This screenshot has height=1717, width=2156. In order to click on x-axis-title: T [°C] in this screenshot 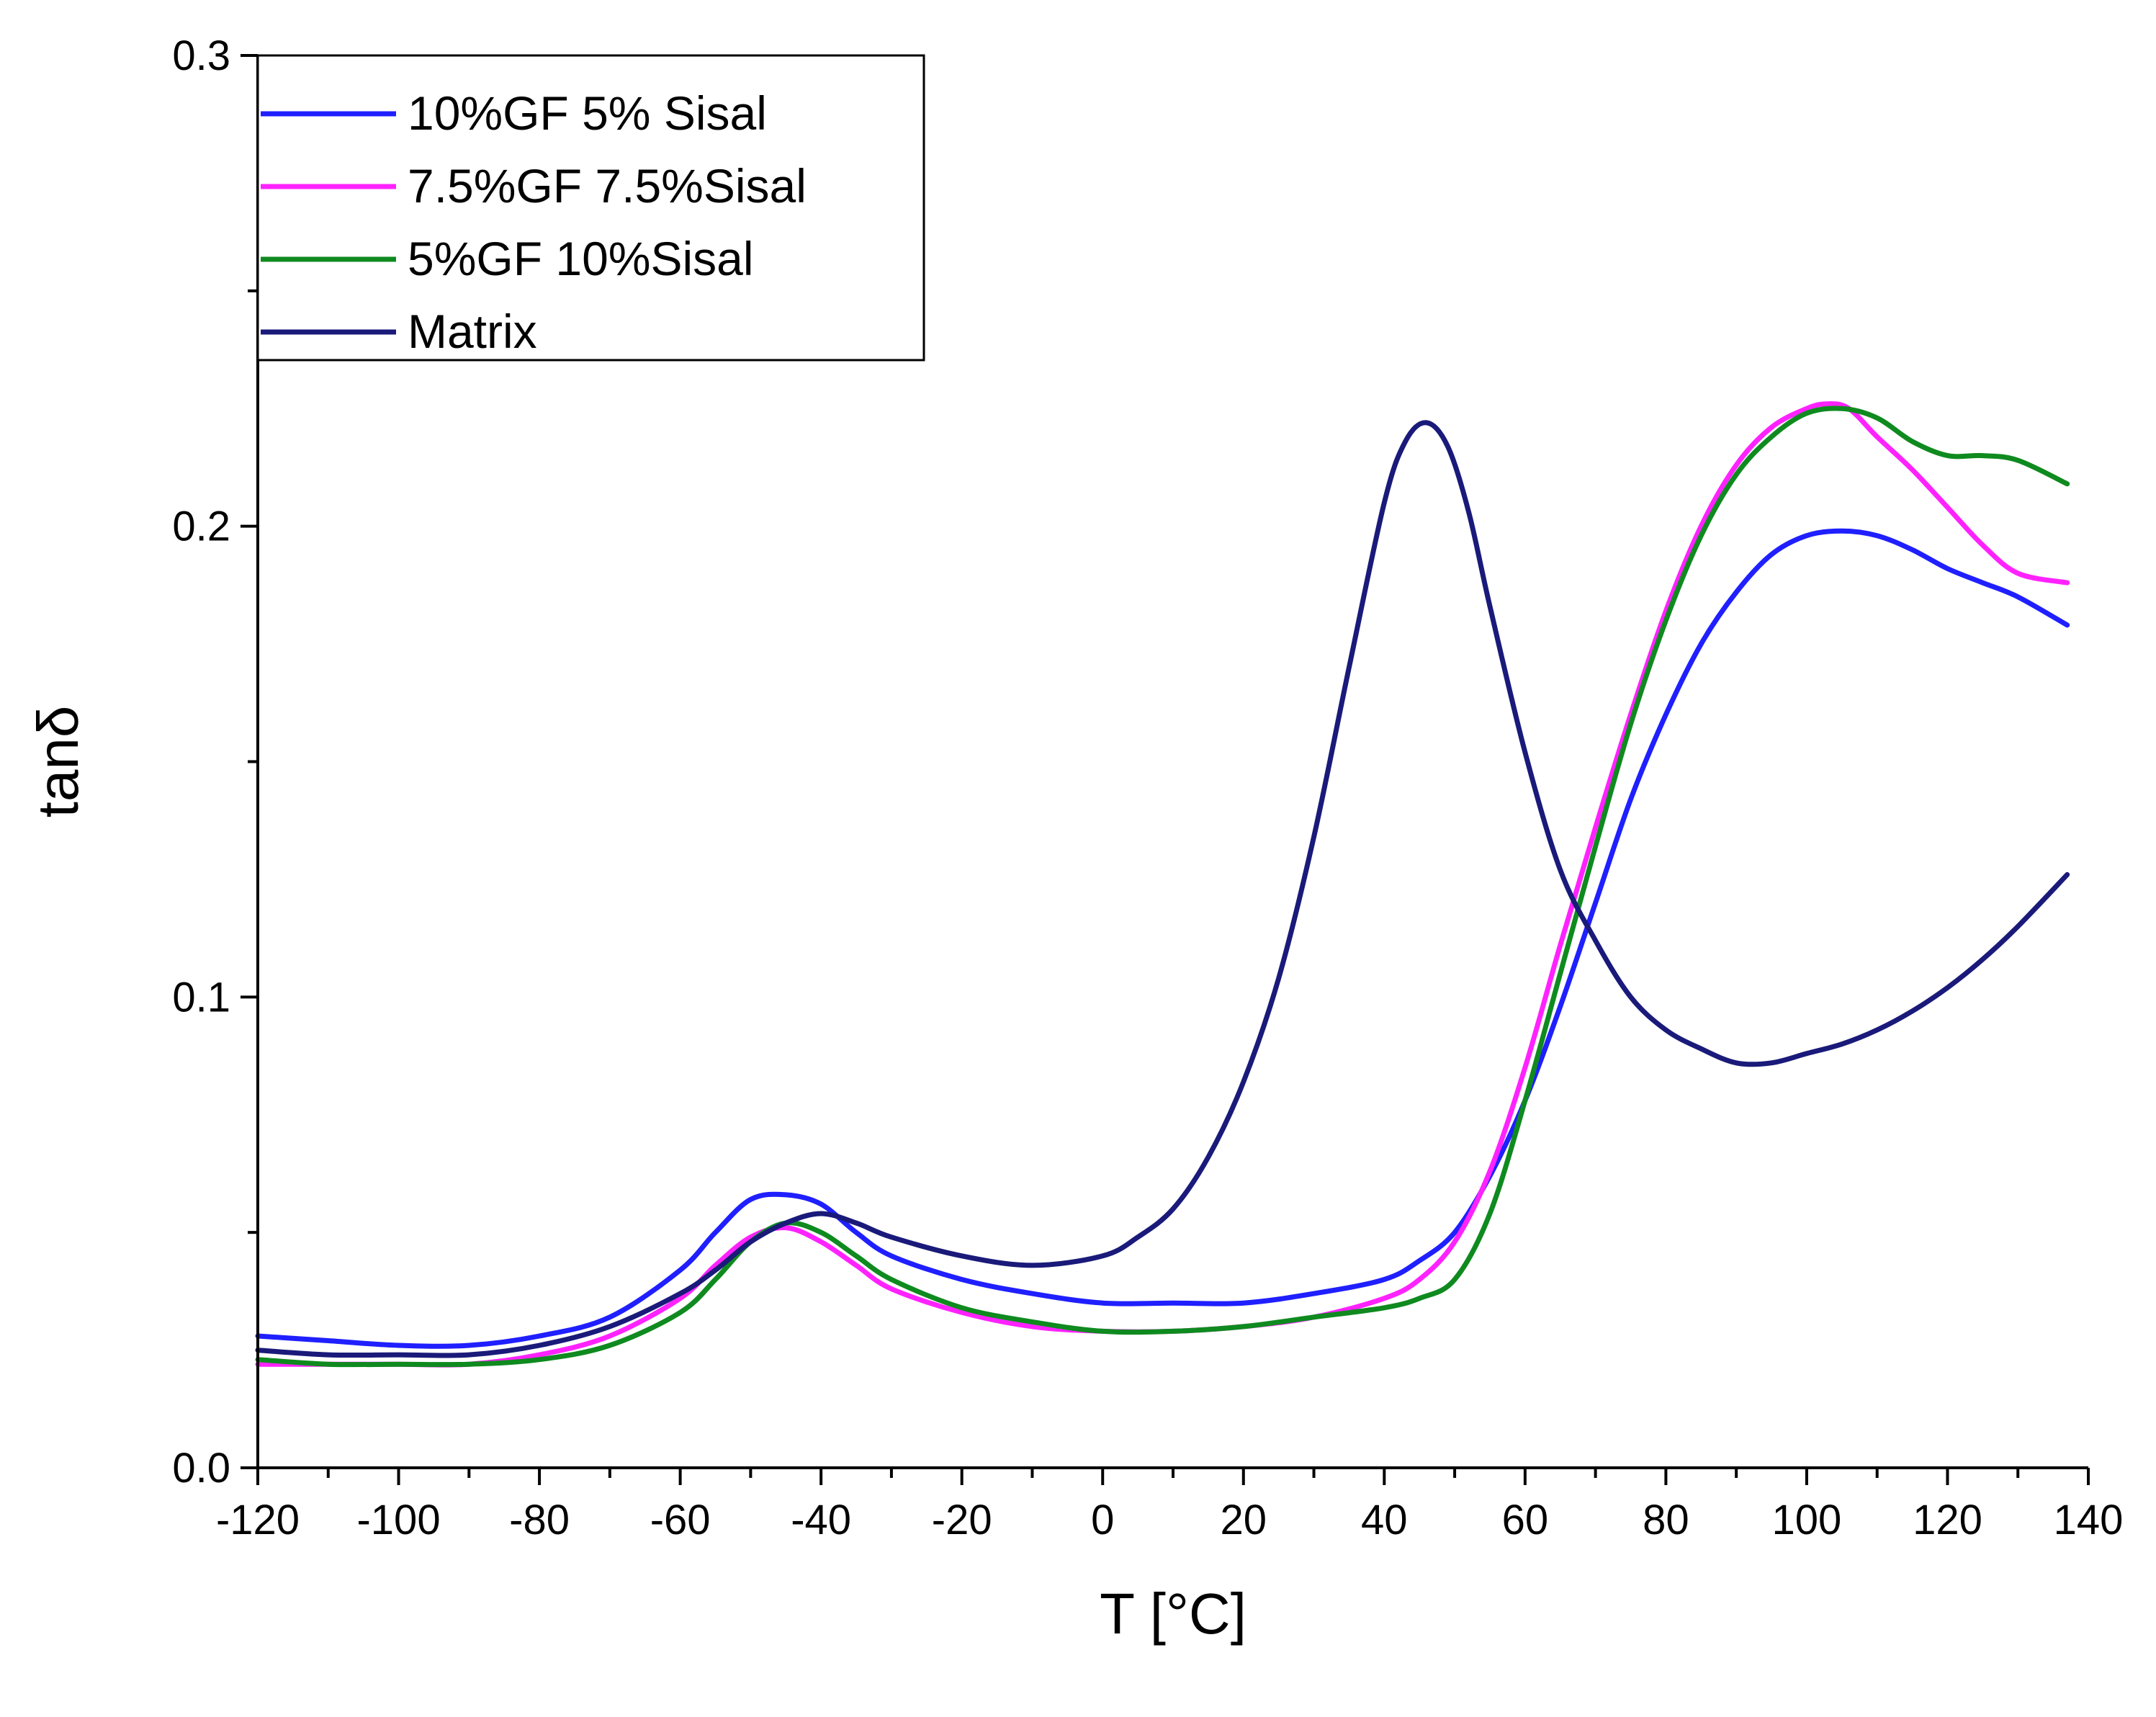, I will do `click(1173, 1614)`.